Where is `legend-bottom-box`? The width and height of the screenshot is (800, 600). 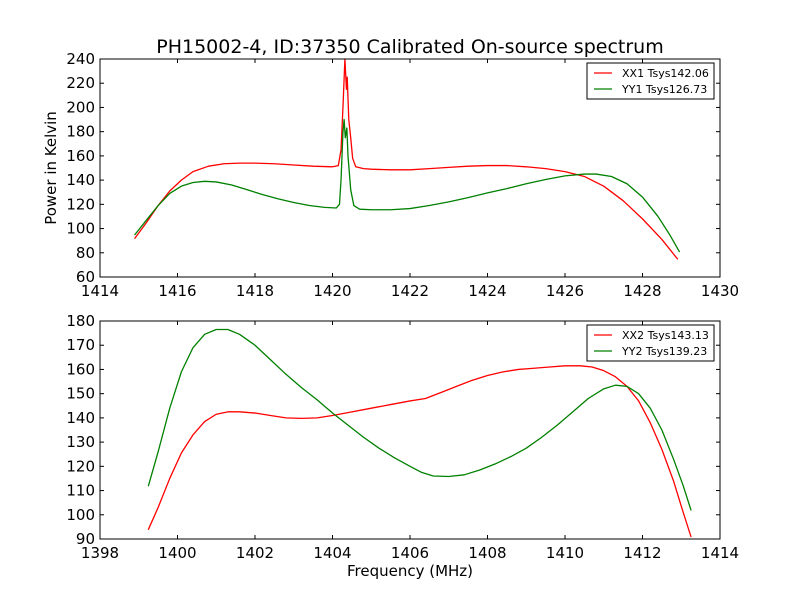 legend-bottom-box is located at coordinates (650, 343).